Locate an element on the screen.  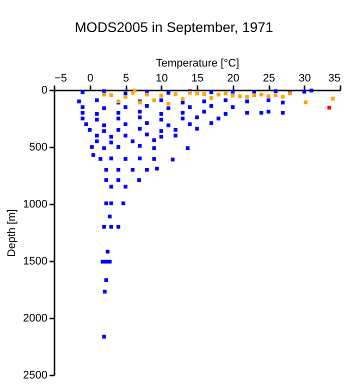
x-tick-label: 0 is located at coordinates (90, 78).